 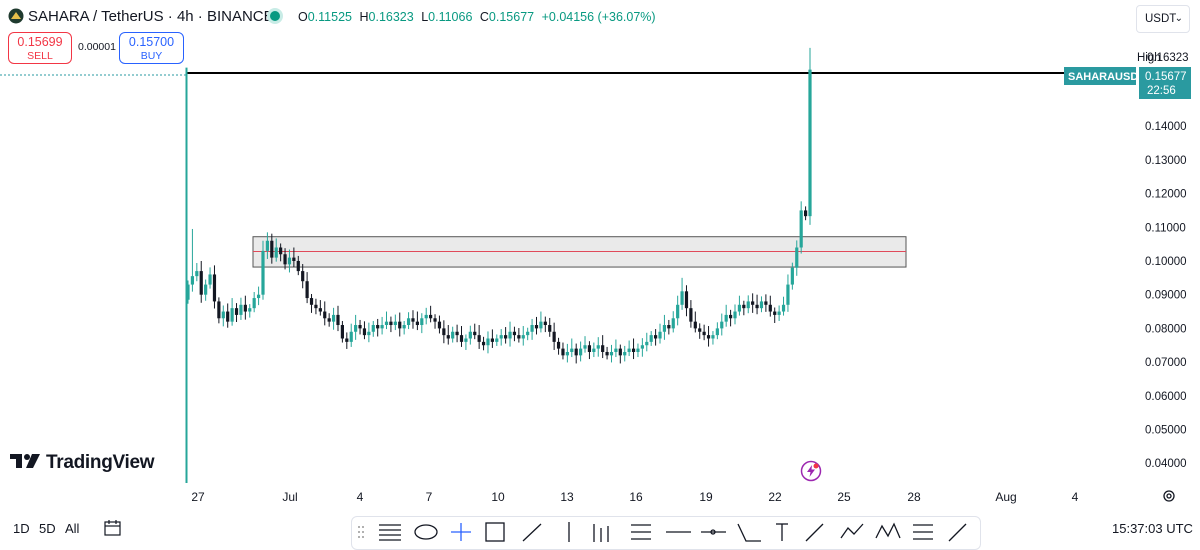 What do you see at coordinates (665, 532) in the screenshot?
I see `drawing-tools` at bounding box center [665, 532].